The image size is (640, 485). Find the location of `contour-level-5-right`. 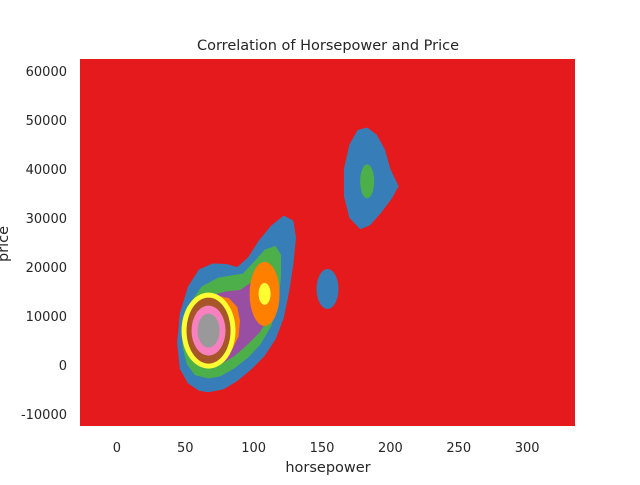

contour-level-5-right is located at coordinates (264, 293).